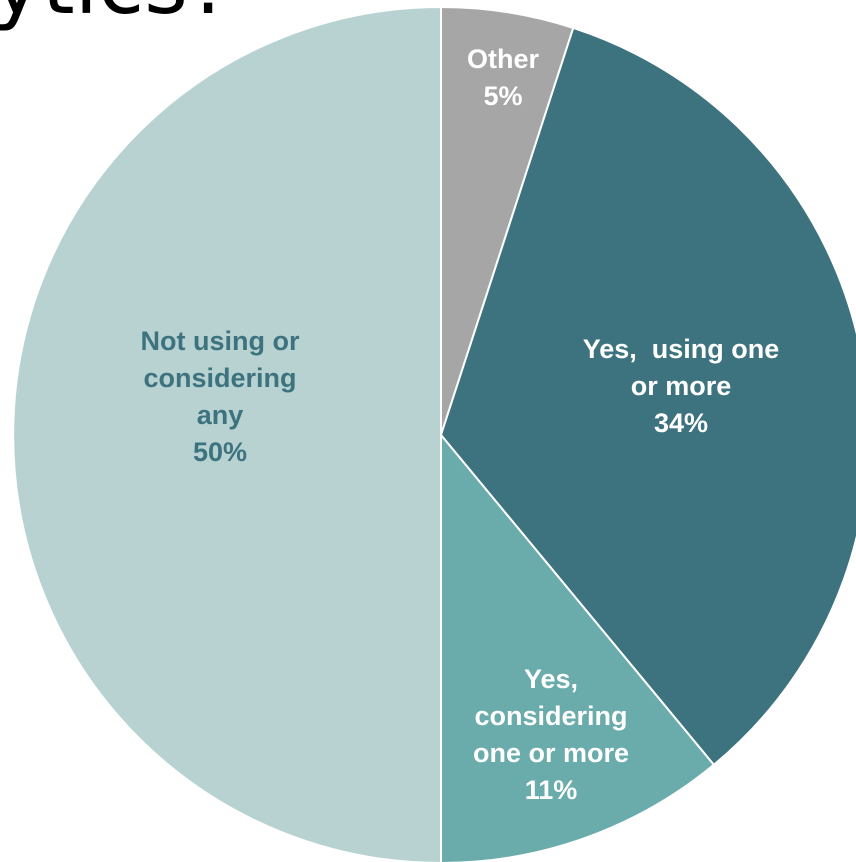 The height and width of the screenshot is (862, 856). Describe the element at coordinates (220, 341) in the screenshot. I see `slice-name-label: Not using or` at that location.